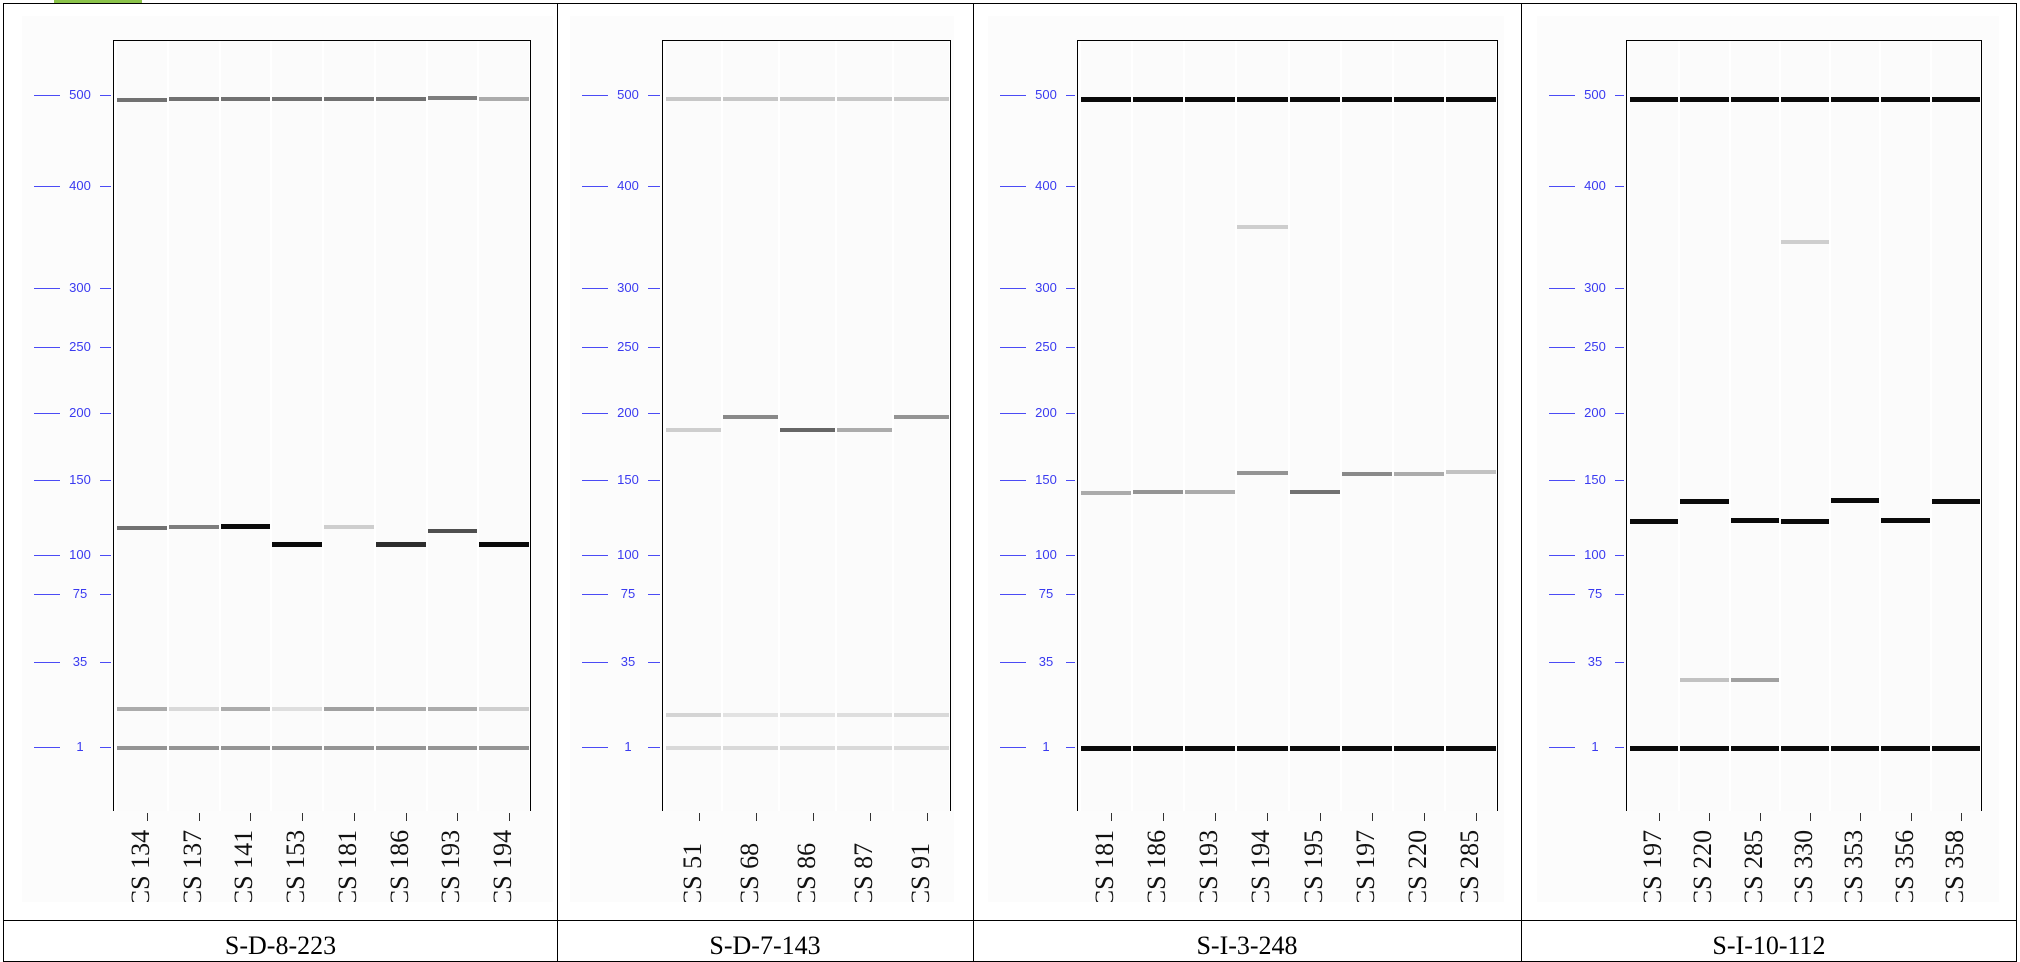 Image resolution: width=2020 pixels, height=962 pixels. Describe the element at coordinates (80, 662) in the screenshot. I see `ladder-label: 35` at that location.